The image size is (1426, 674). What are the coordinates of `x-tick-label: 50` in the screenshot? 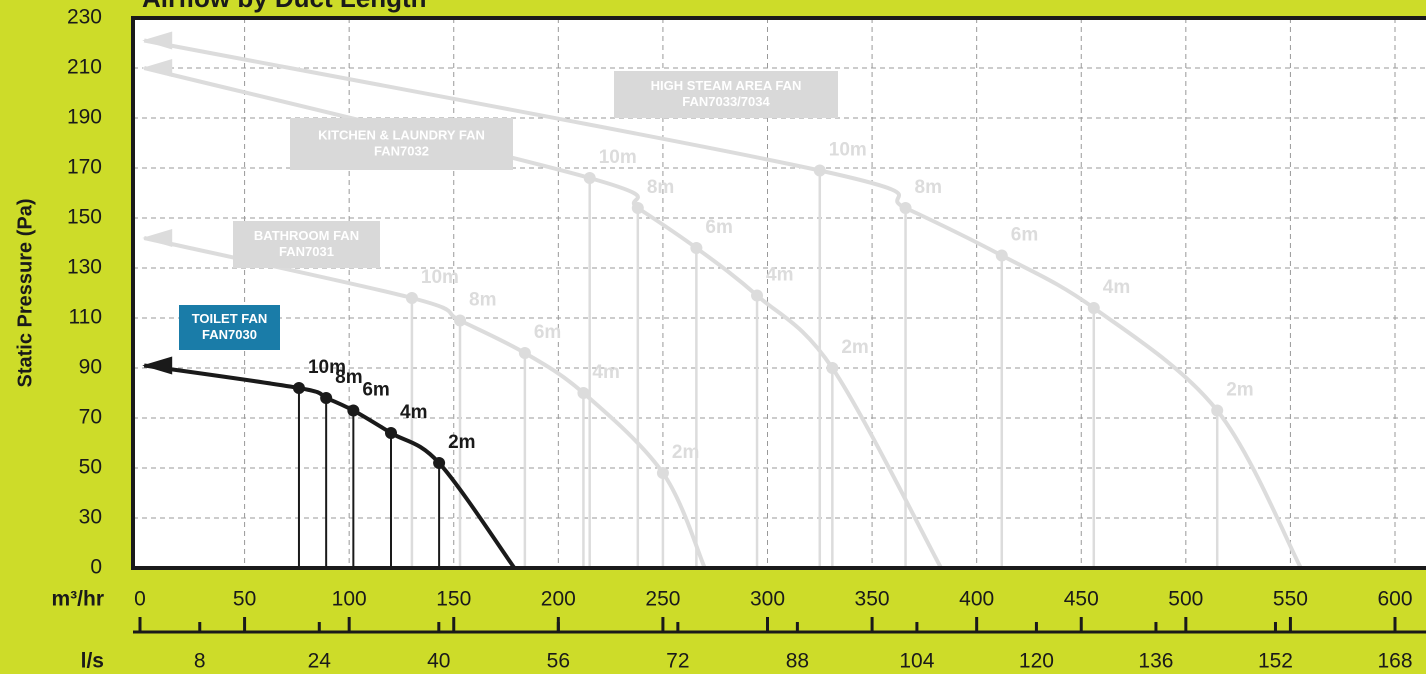 It's located at (244, 599).